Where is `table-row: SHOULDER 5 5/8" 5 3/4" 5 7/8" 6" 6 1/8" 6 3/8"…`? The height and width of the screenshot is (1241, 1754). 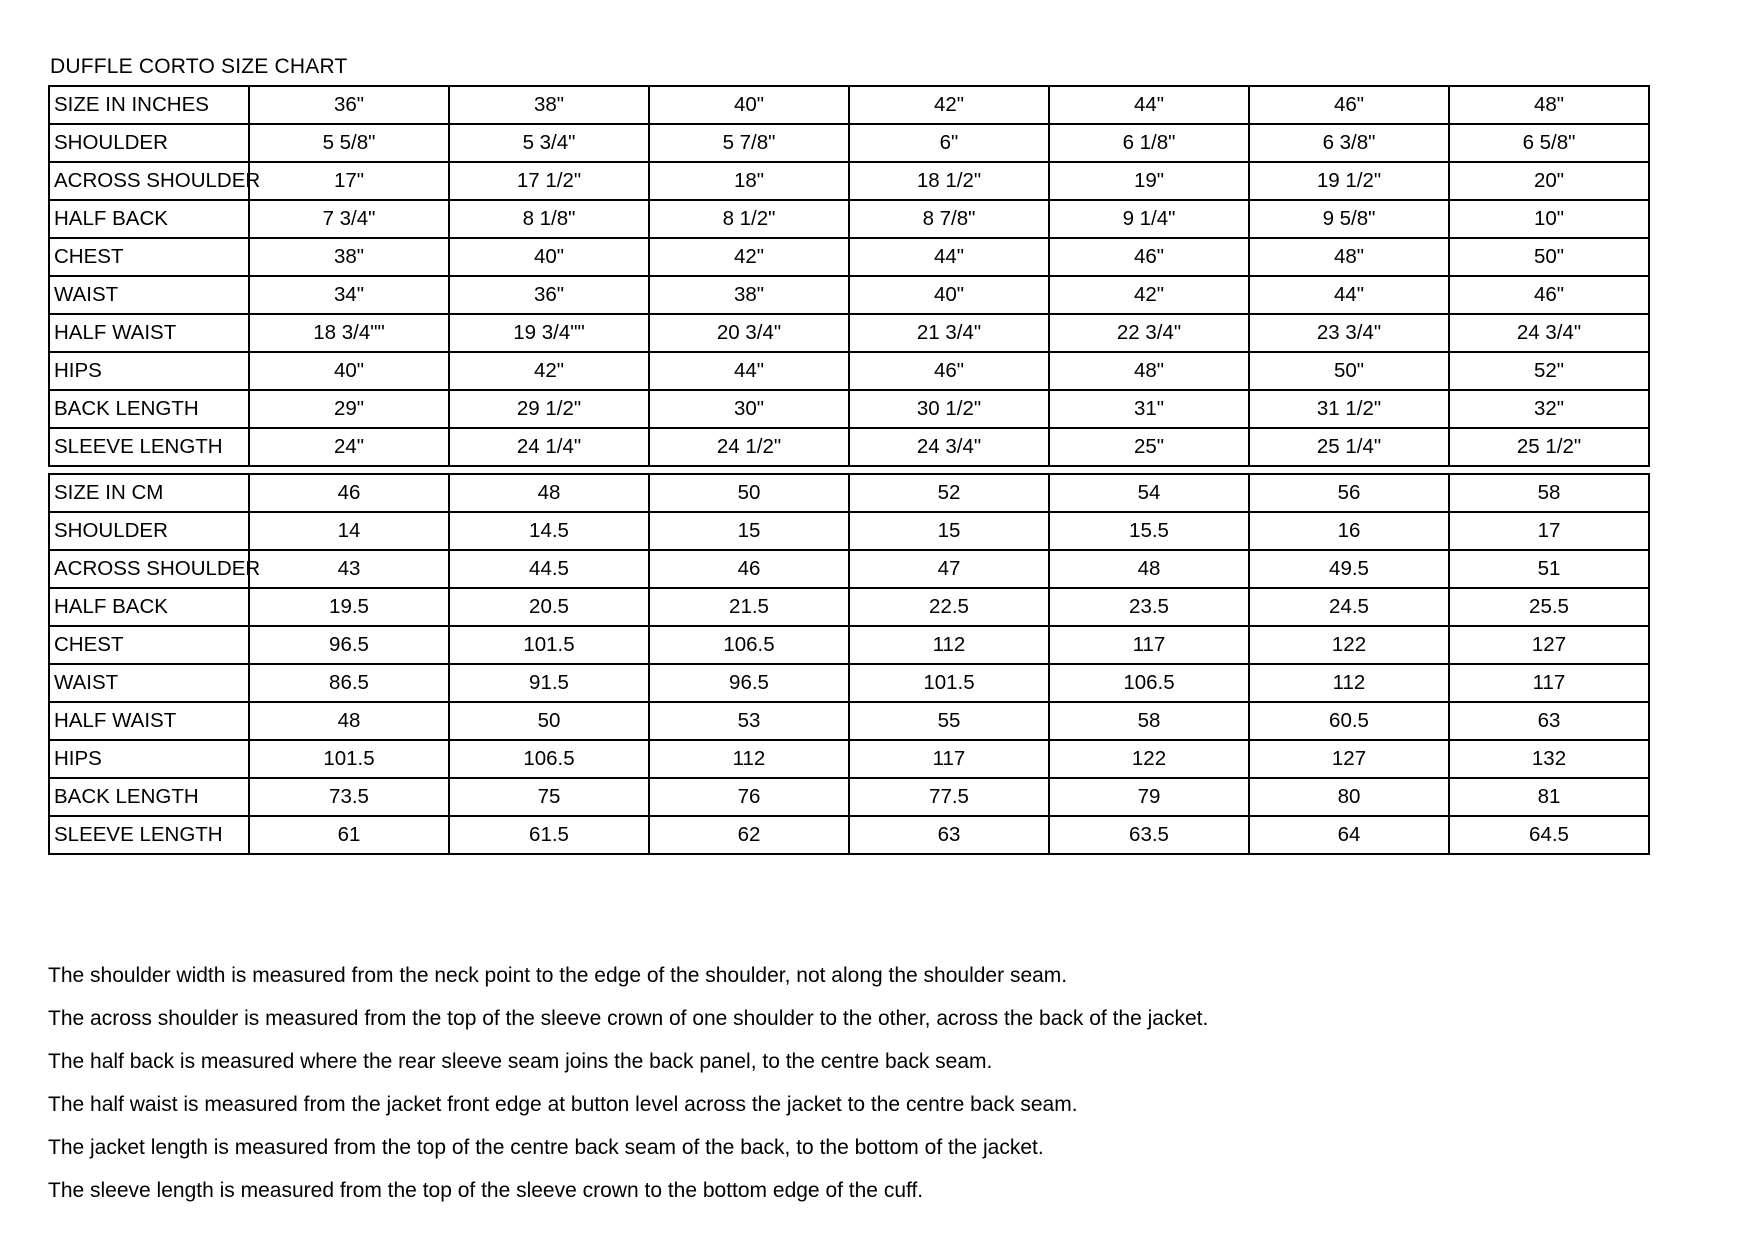
table-row: SHOULDER 5 5/8" 5 3/4" 5 7/8" 6" 6 1/8" 6 3/8"… is located at coordinates (849, 143).